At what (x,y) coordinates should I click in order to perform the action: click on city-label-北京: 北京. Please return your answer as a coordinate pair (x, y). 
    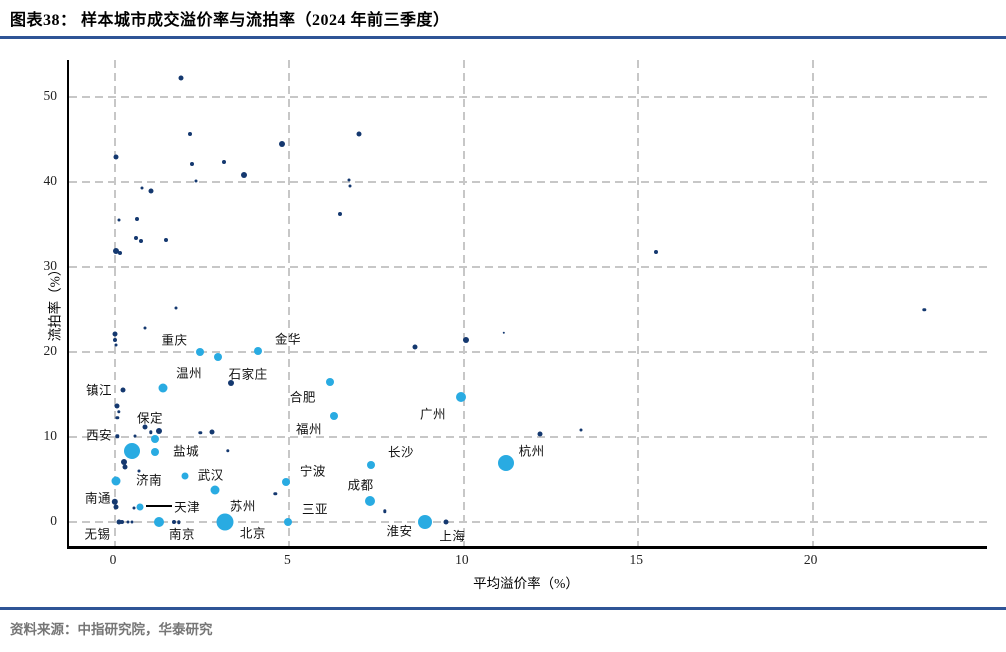
    Looking at the image, I should click on (252, 533).